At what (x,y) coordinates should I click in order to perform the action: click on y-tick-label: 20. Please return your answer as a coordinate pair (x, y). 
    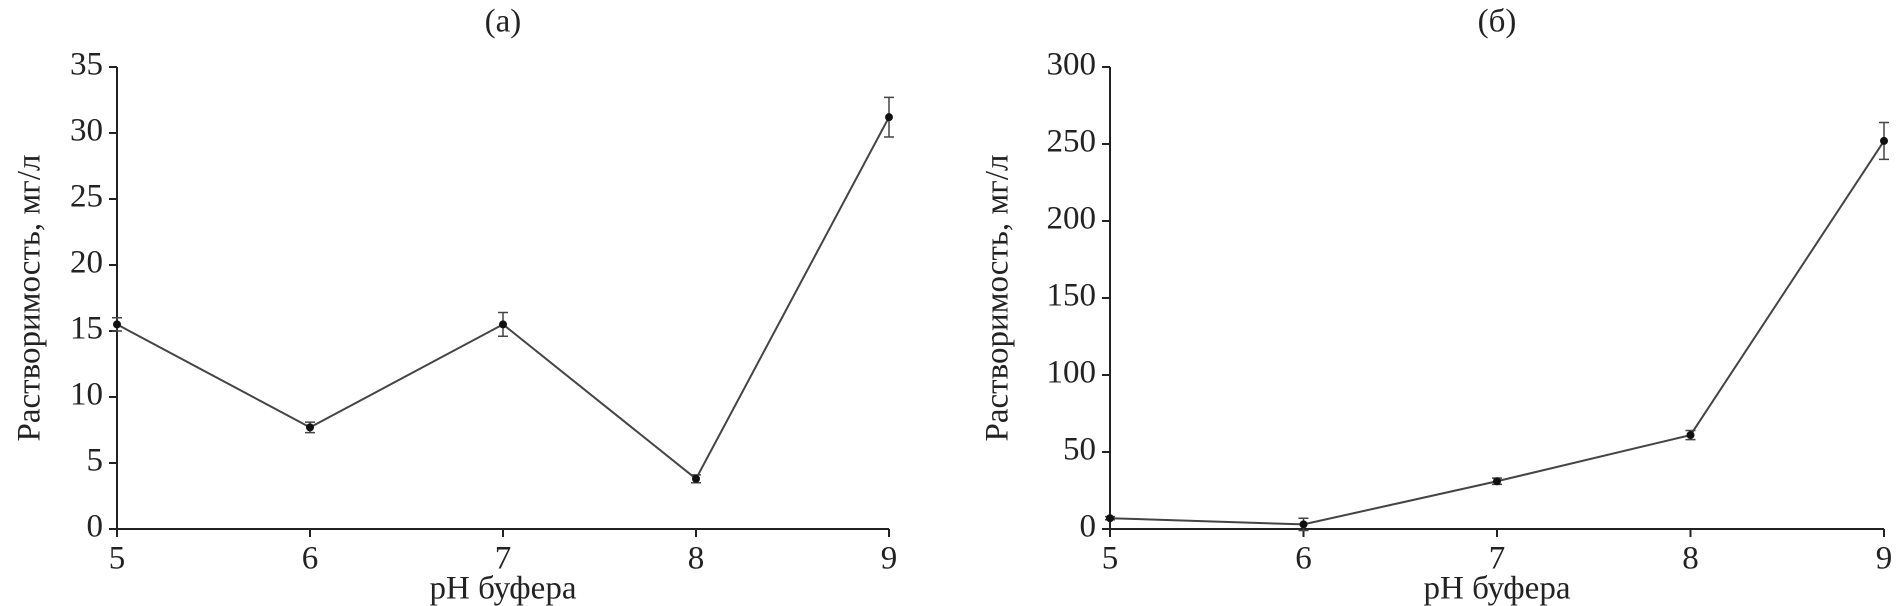
    Looking at the image, I should click on (86, 263).